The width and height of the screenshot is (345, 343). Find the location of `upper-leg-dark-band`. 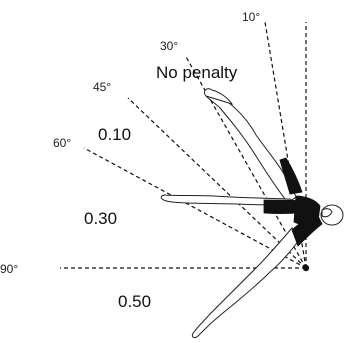

upper-leg-dark-band is located at coordinates (291, 176).